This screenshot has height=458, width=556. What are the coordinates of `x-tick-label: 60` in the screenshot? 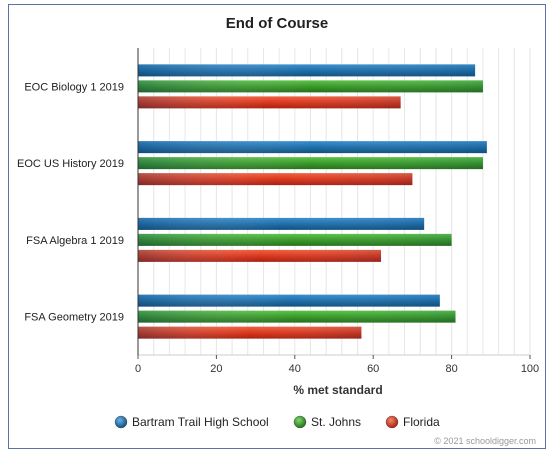 It's located at (373, 369).